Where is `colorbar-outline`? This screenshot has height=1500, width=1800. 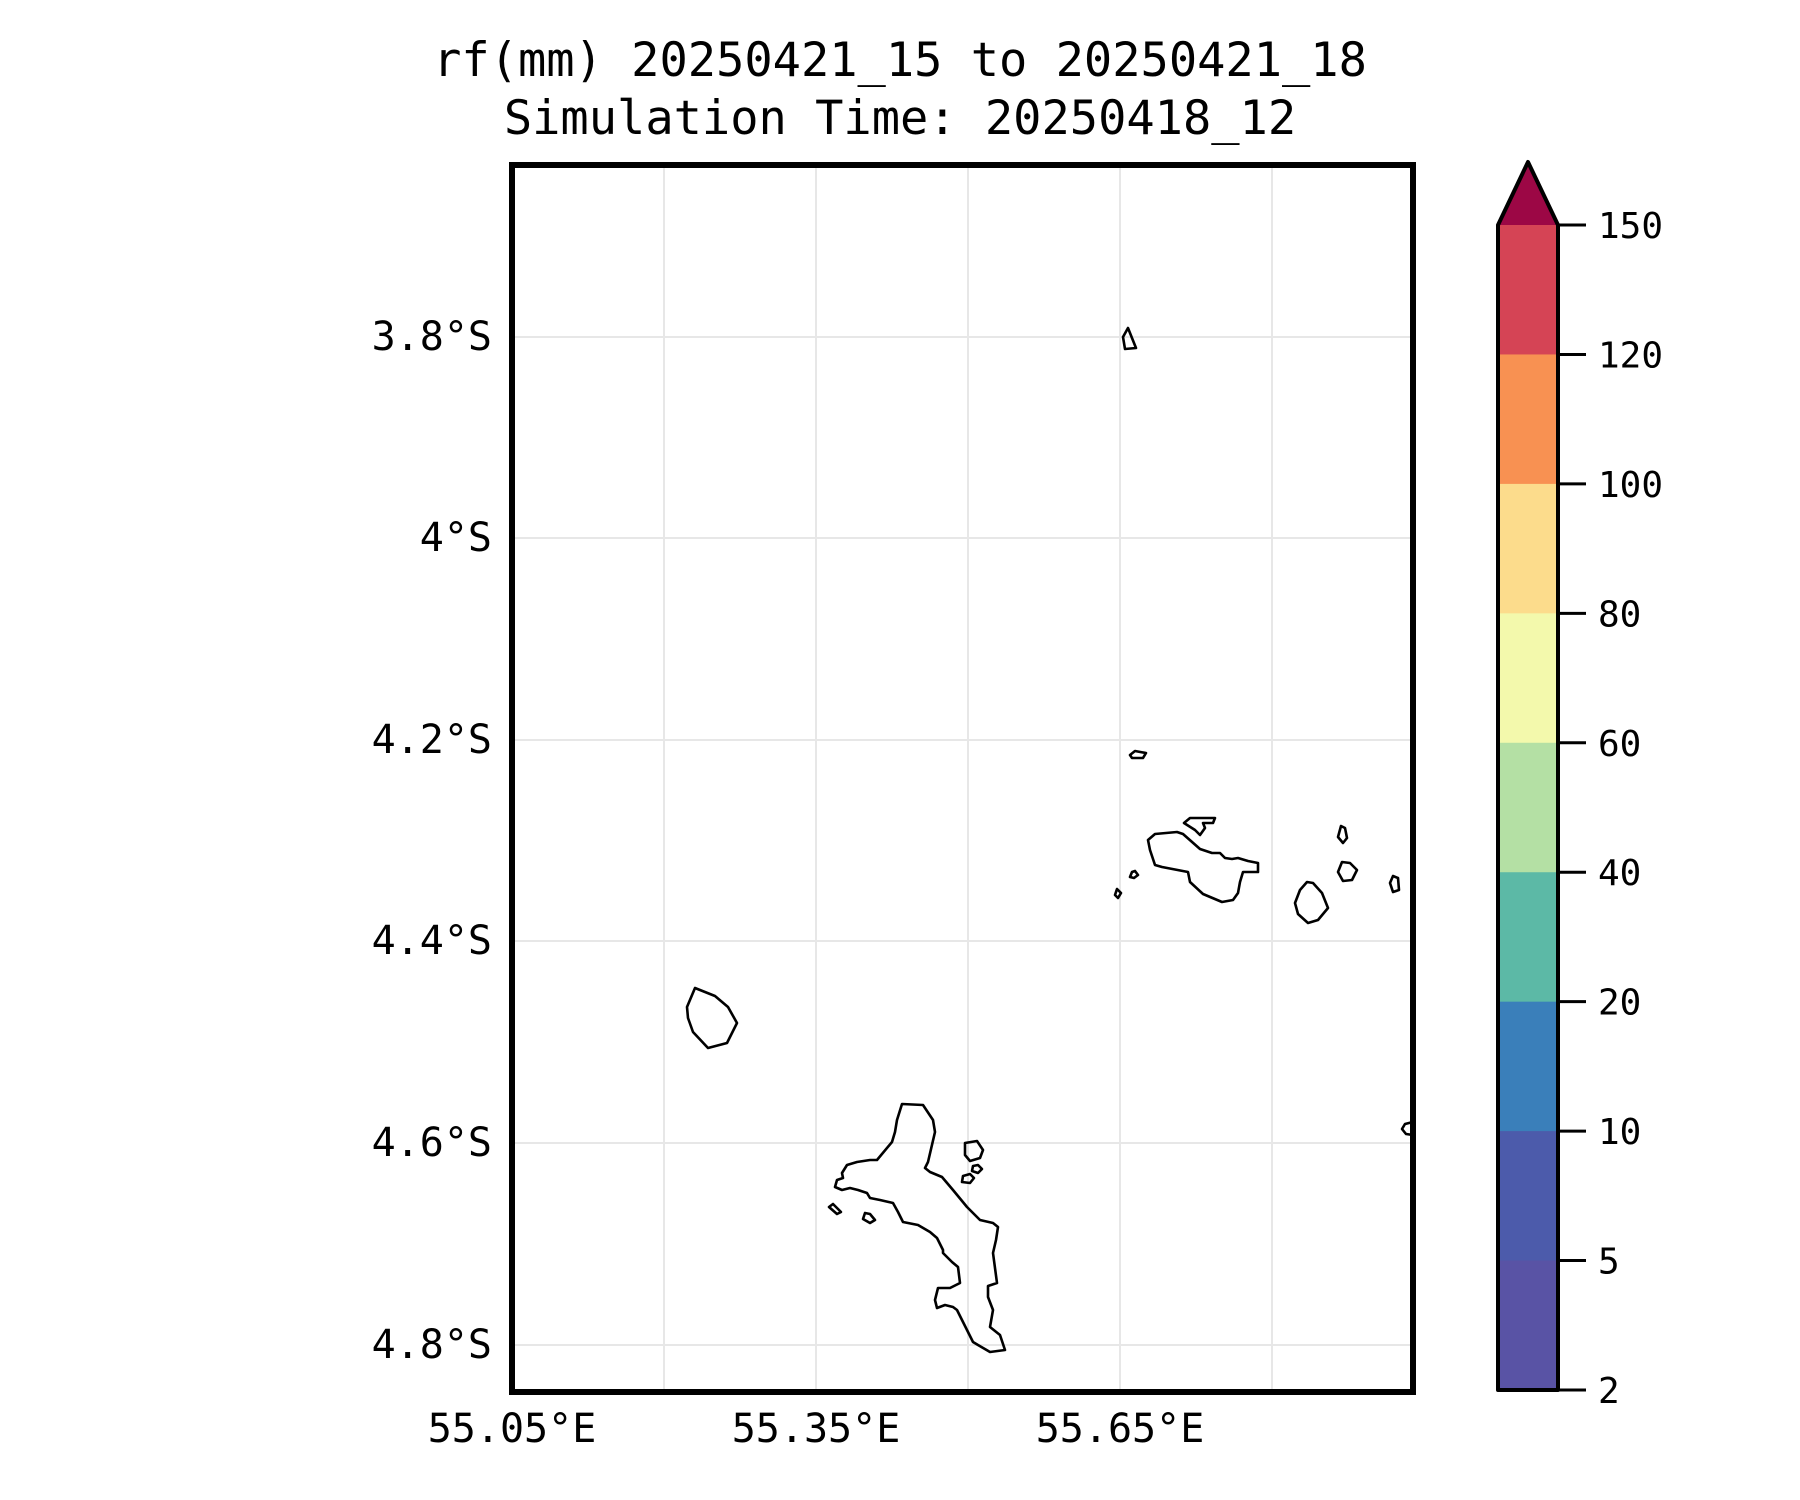
colorbar-outline is located at coordinates (1528, 776).